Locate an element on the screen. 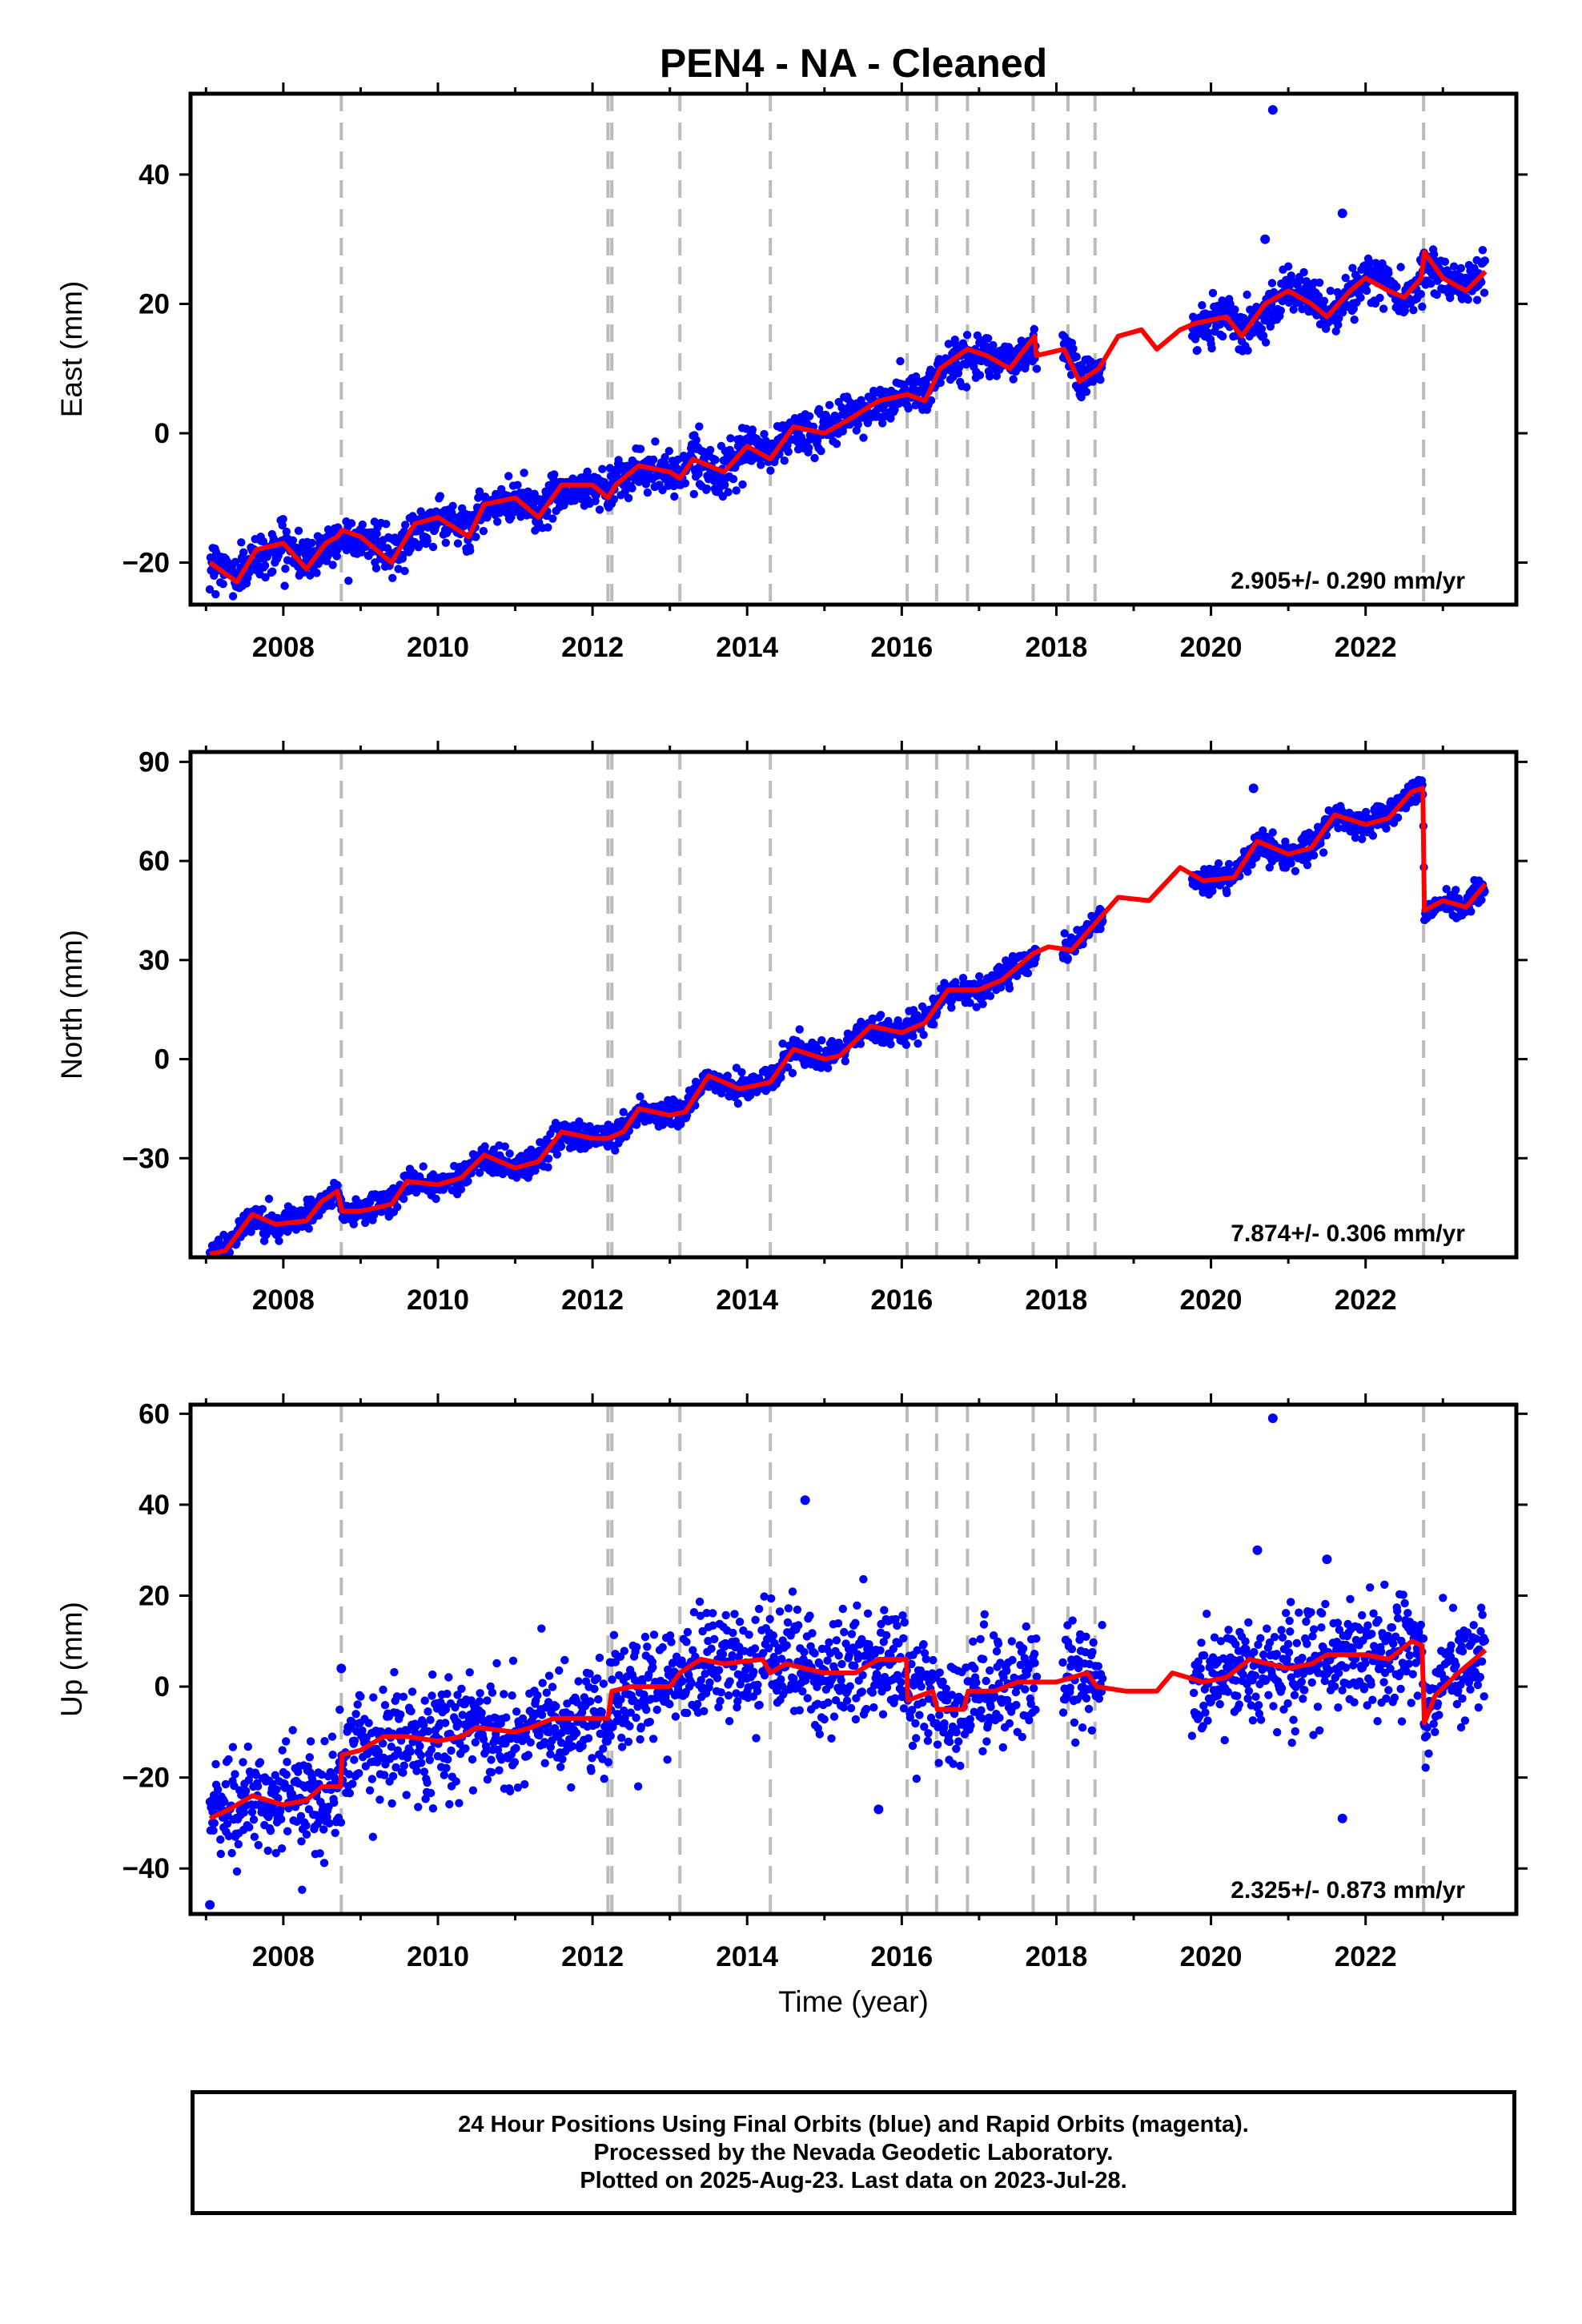 The width and height of the screenshot is (1582, 2324). velocity-rate-label: 2.905+/- 0.290 mm/yr is located at coordinates (1348, 581).